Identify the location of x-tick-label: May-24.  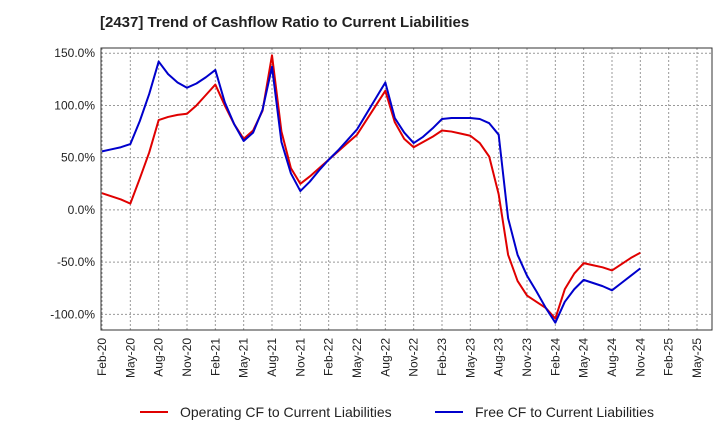
(584, 358).